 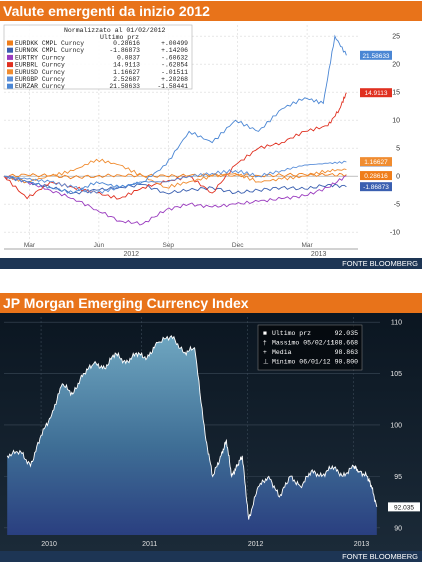 I want to click on chart1-legend-name: EURDKK CMPL Curncy, so click(x=49, y=43).